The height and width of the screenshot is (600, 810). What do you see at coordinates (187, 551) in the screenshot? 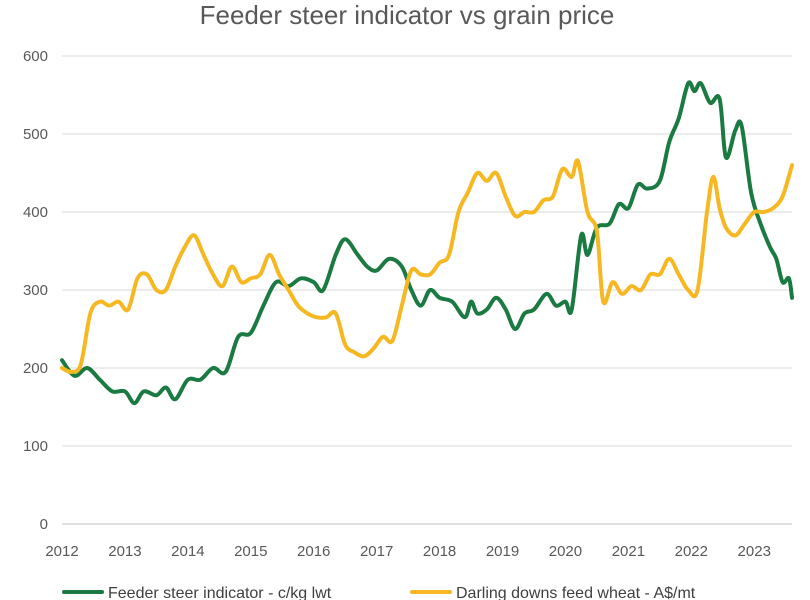
I see `x-tick-label: 2014` at bounding box center [187, 551].